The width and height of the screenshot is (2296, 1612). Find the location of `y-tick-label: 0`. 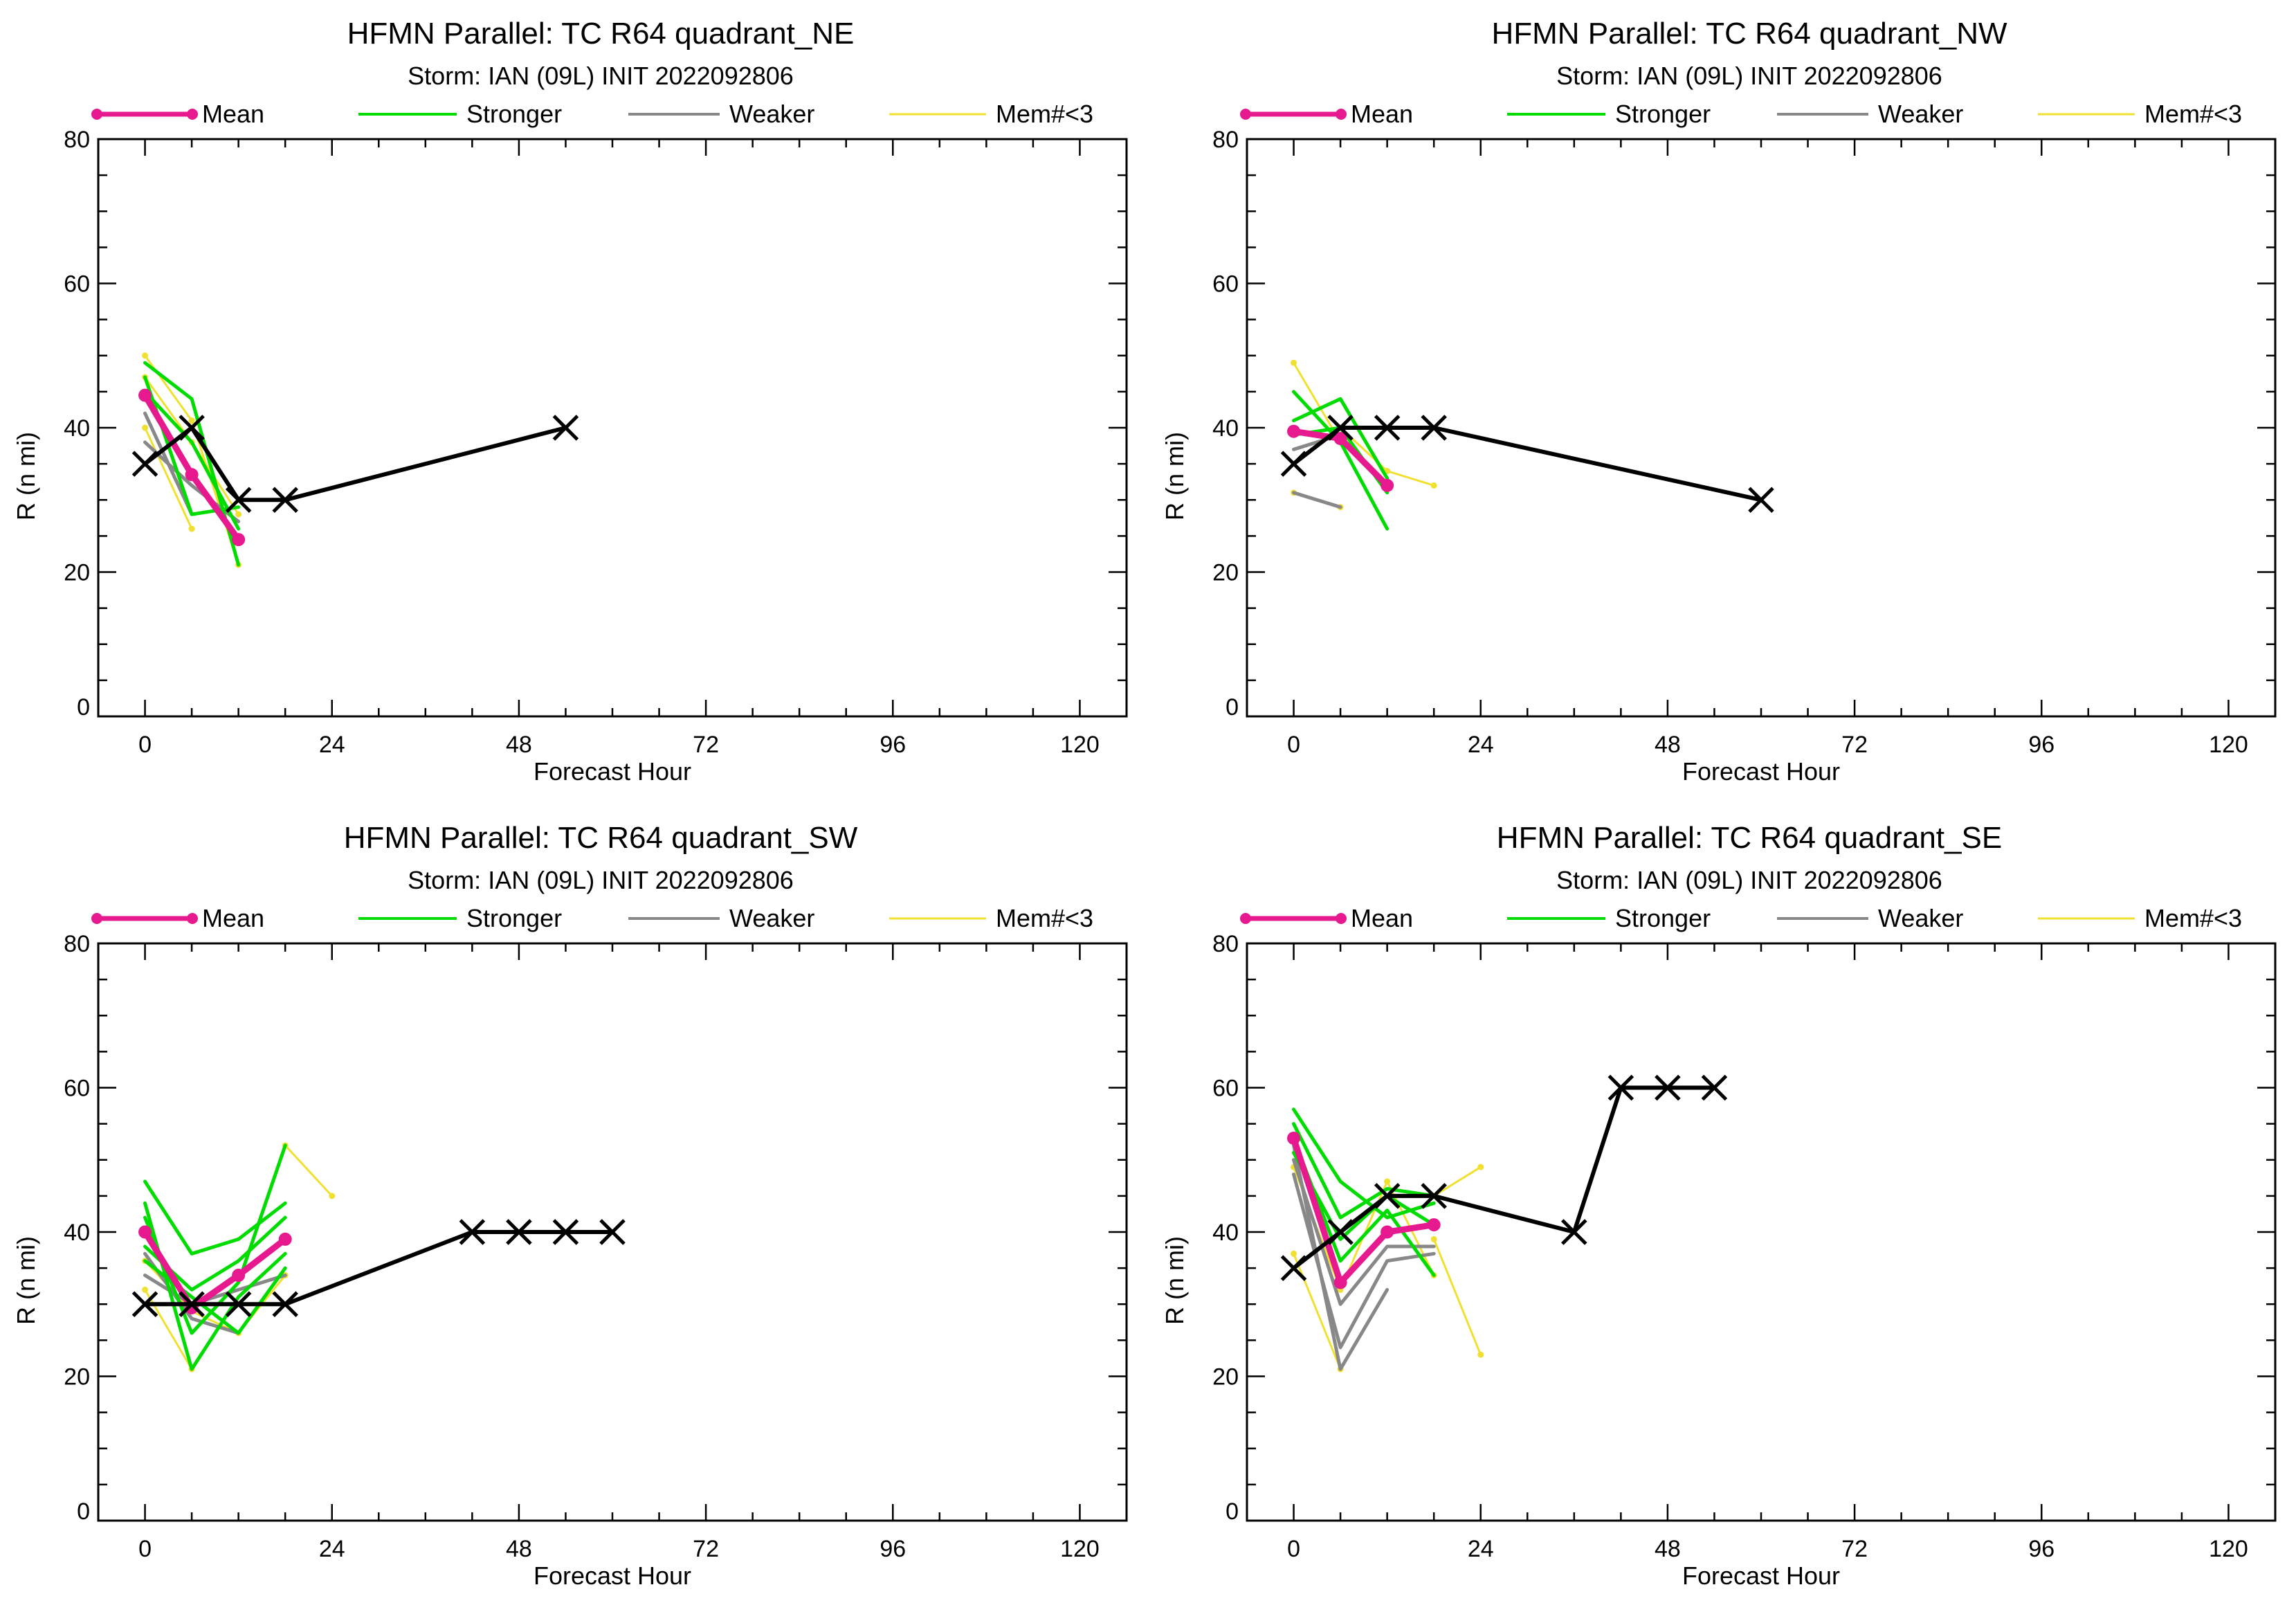

y-tick-label: 0 is located at coordinates (83, 707).